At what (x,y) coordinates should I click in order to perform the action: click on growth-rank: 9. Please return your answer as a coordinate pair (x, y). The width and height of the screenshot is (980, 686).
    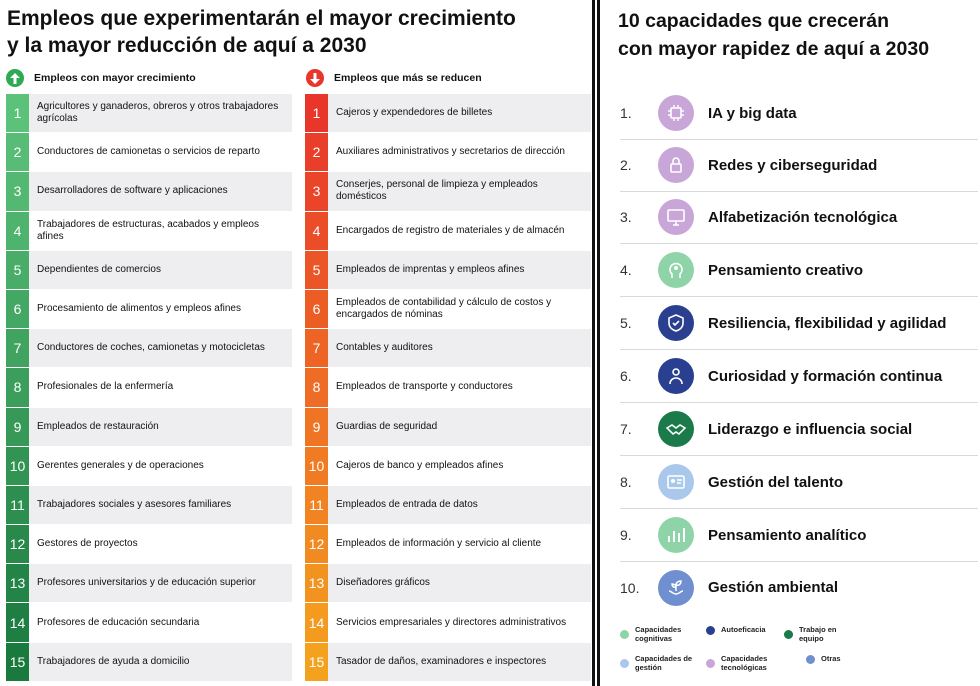
    Looking at the image, I should click on (17, 426).